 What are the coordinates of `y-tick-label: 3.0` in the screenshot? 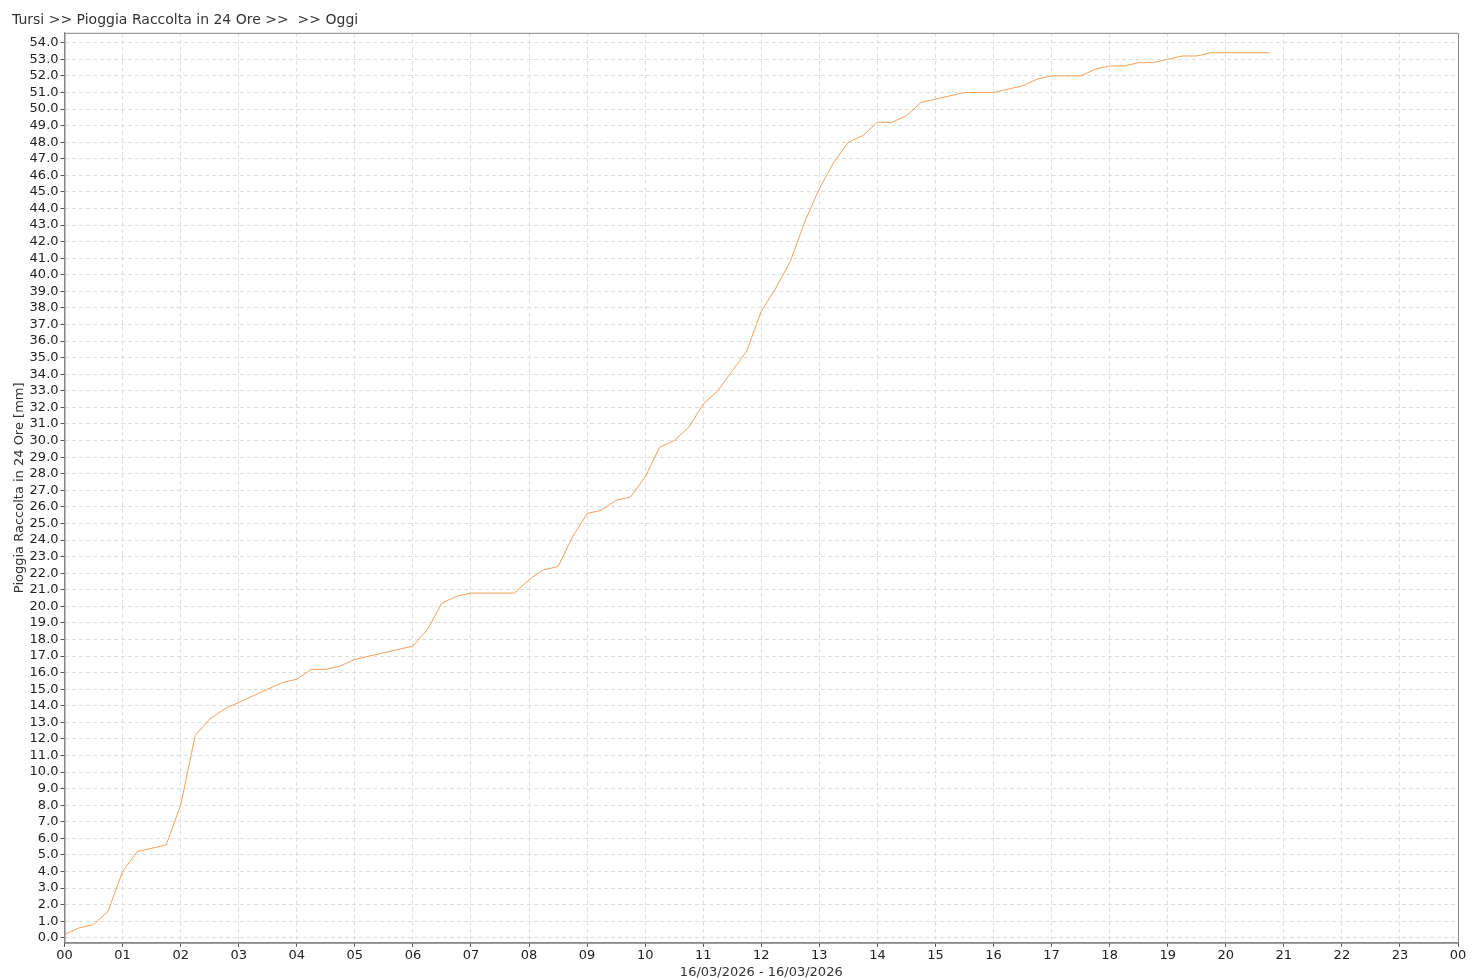 It's located at (48, 887).